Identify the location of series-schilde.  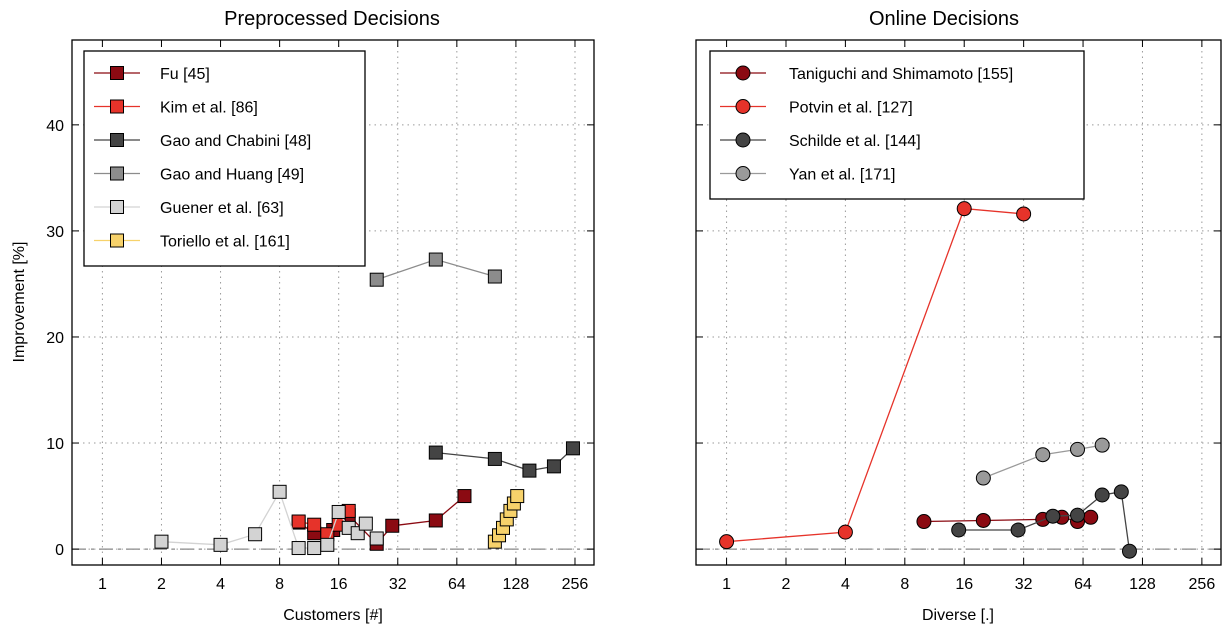
(1044, 521).